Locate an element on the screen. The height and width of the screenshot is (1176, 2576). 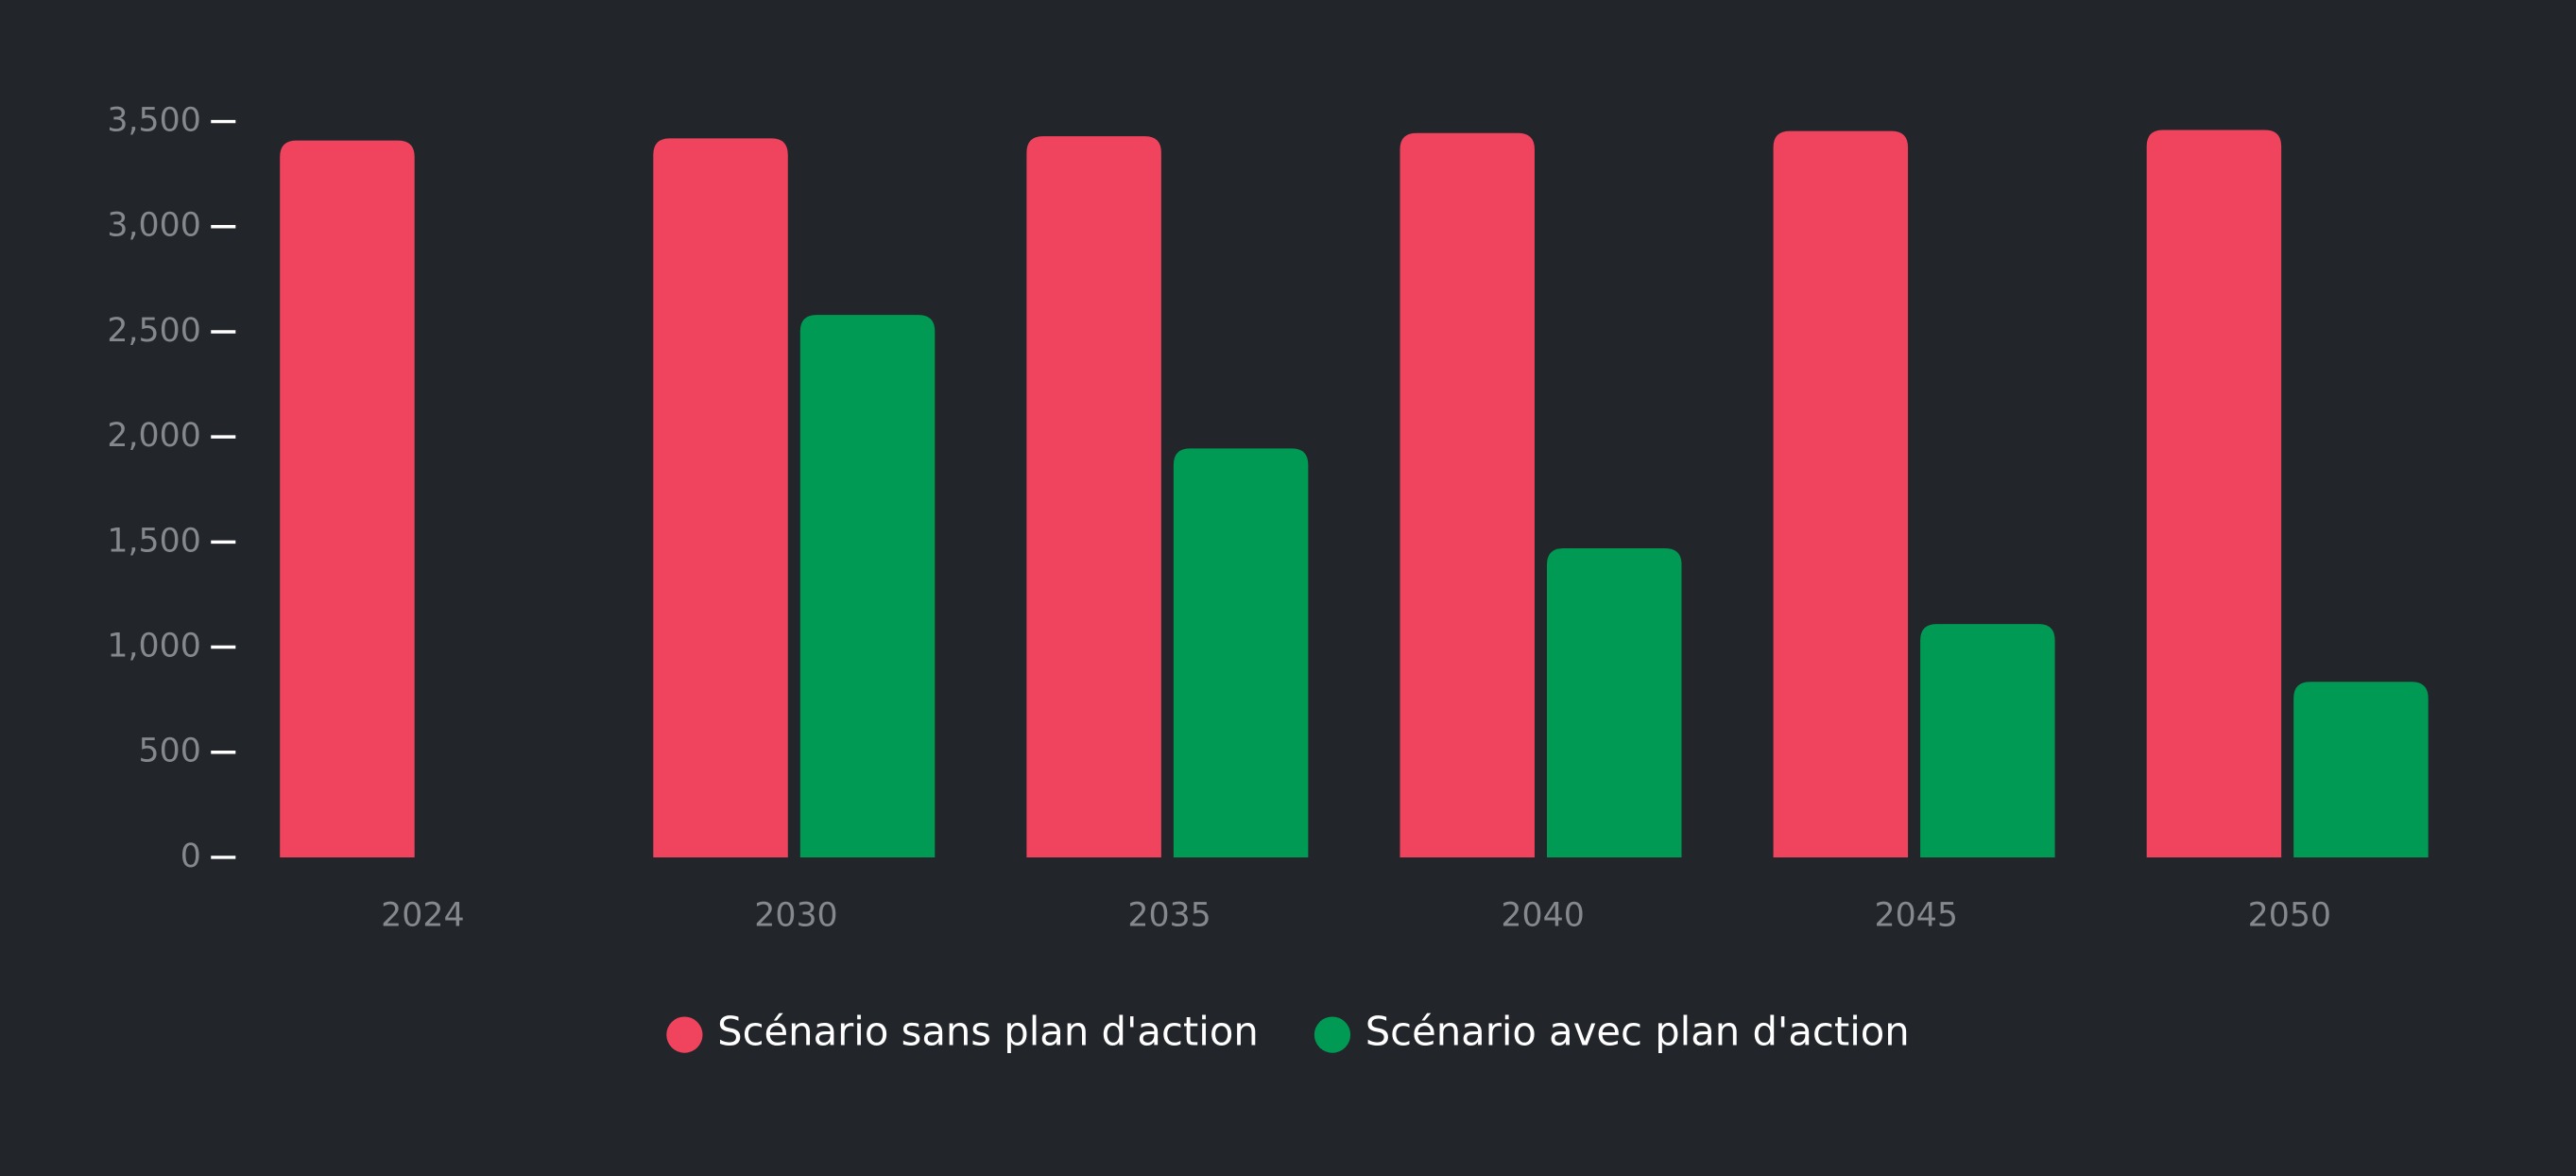
y-tick-label: 500 is located at coordinates (170, 751).